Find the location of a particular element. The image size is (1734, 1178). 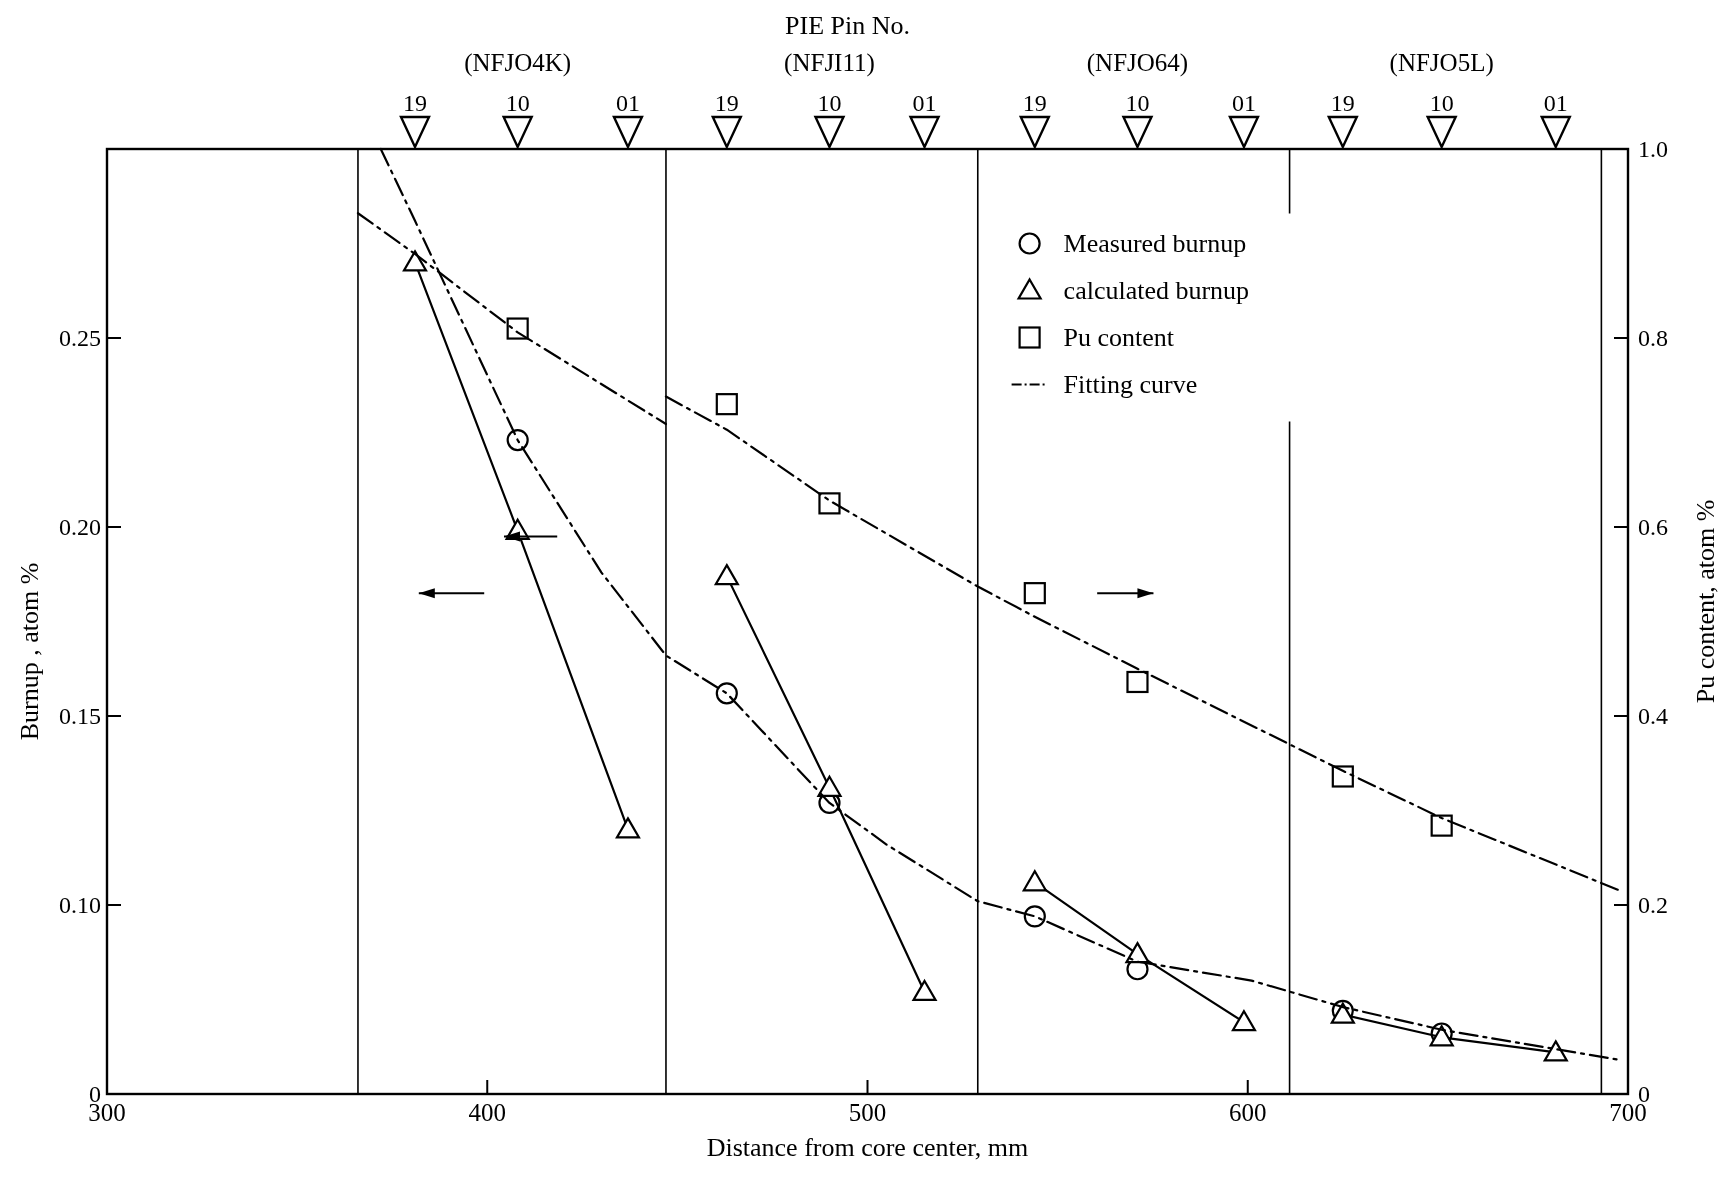

y2-tick-label: 0.4 is located at coordinates (1653, 716).